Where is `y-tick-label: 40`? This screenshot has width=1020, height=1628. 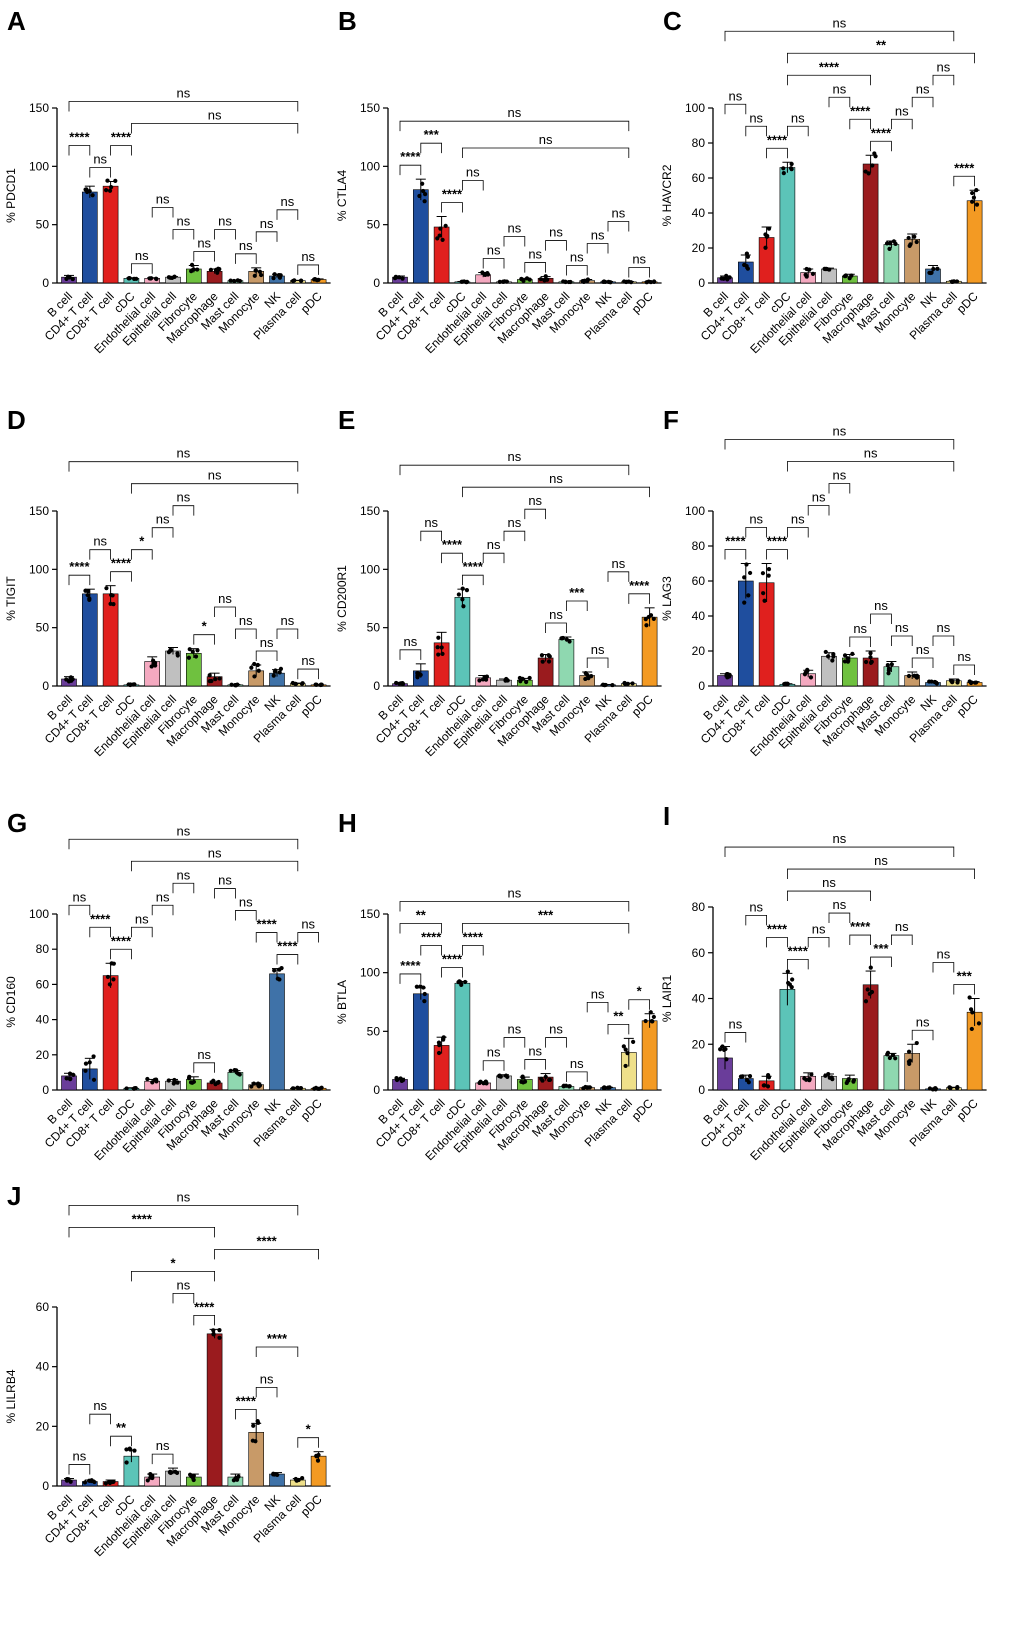 y-tick-label: 40 is located at coordinates (43, 1020).